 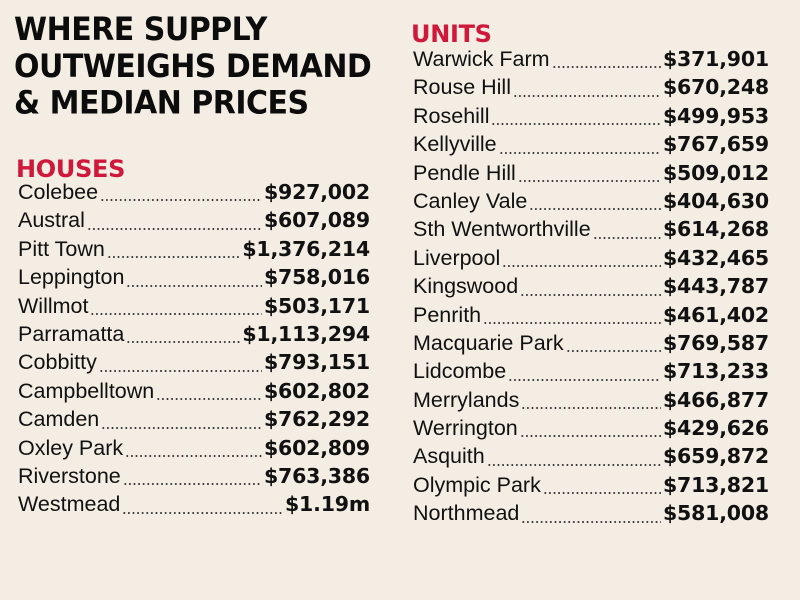 I want to click on suburb-name: Rosehill, so click(x=451, y=115).